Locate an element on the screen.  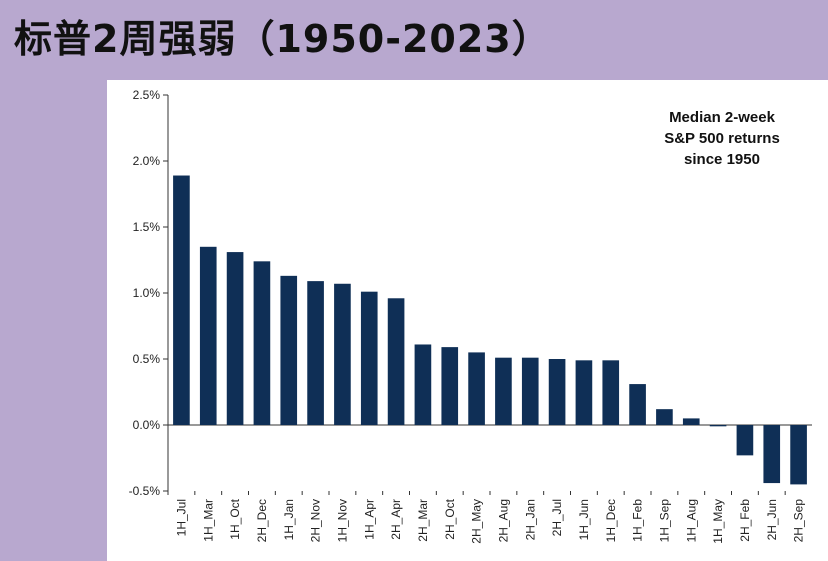
bar-2h-dec is located at coordinates (262, 343).